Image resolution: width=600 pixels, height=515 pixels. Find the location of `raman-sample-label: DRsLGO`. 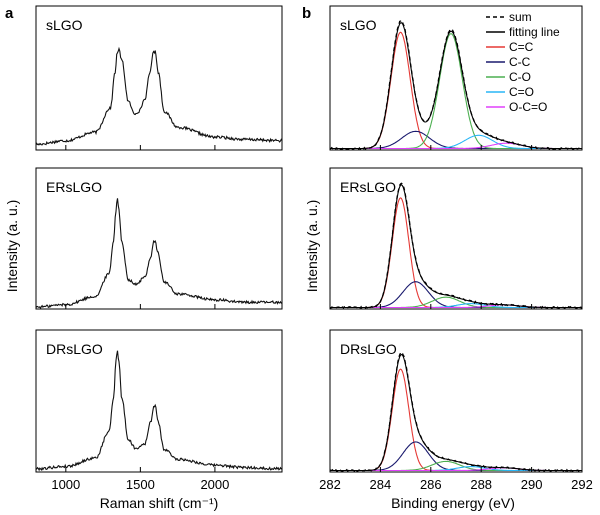

raman-sample-label: DRsLGO is located at coordinates (74, 349).